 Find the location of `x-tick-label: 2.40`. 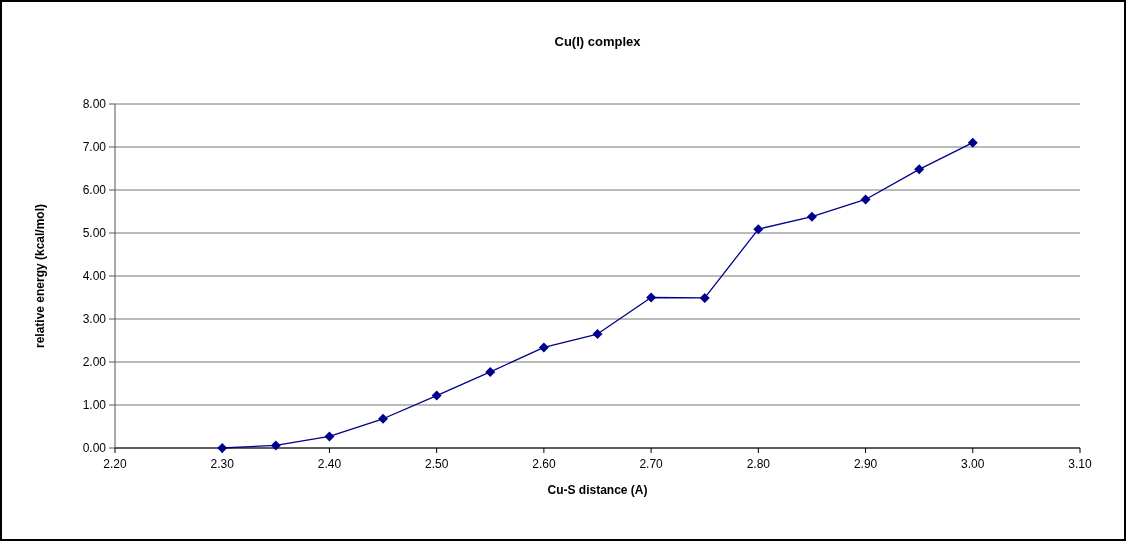

x-tick-label: 2.40 is located at coordinates (329, 464).